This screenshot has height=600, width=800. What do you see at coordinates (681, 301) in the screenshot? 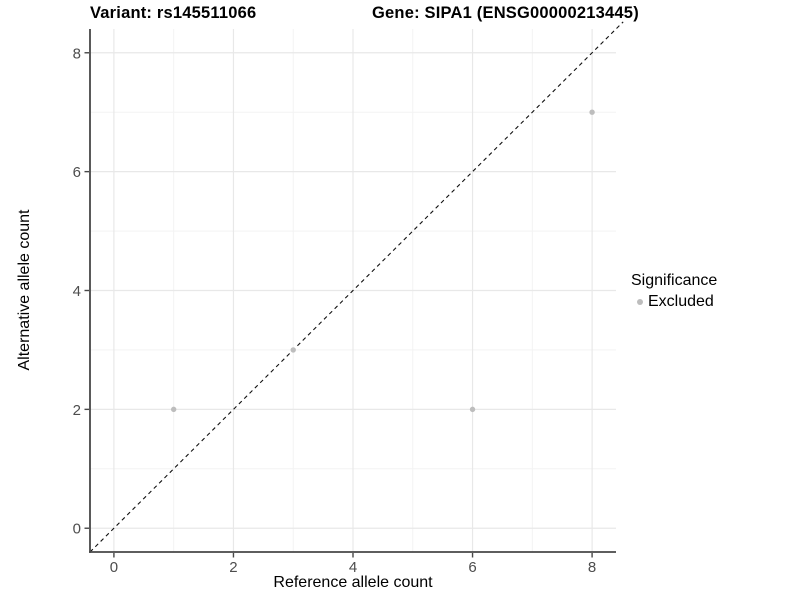
I see `legend-item-label: Excluded` at bounding box center [681, 301].